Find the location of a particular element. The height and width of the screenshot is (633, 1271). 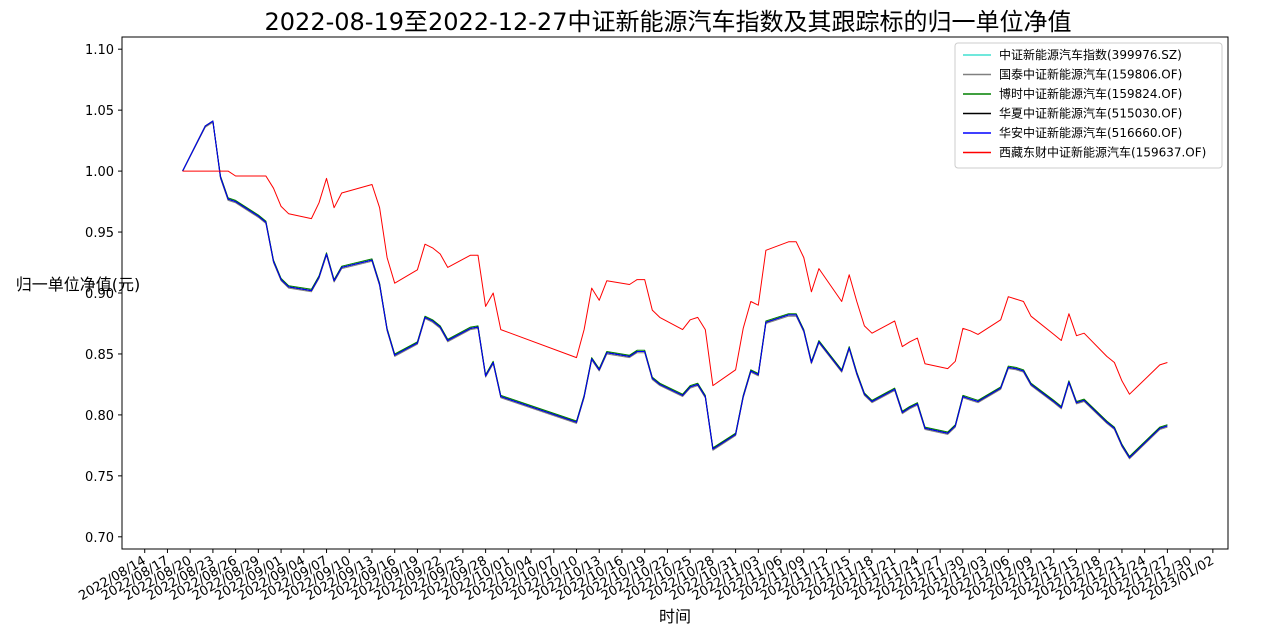

y-tick-label: 0.75 is located at coordinates (99, 477).